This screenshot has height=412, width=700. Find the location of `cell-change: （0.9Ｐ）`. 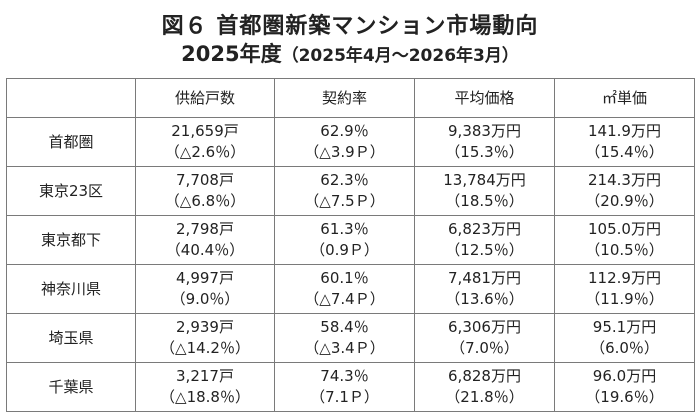

cell-change: （0.9Ｐ） is located at coordinates (344, 250).